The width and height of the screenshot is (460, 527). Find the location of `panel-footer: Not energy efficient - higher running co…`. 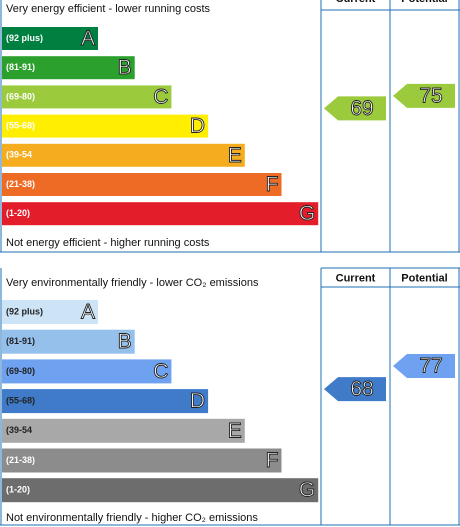

panel-footer: Not energy efficient - higher running co… is located at coordinates (108, 243).